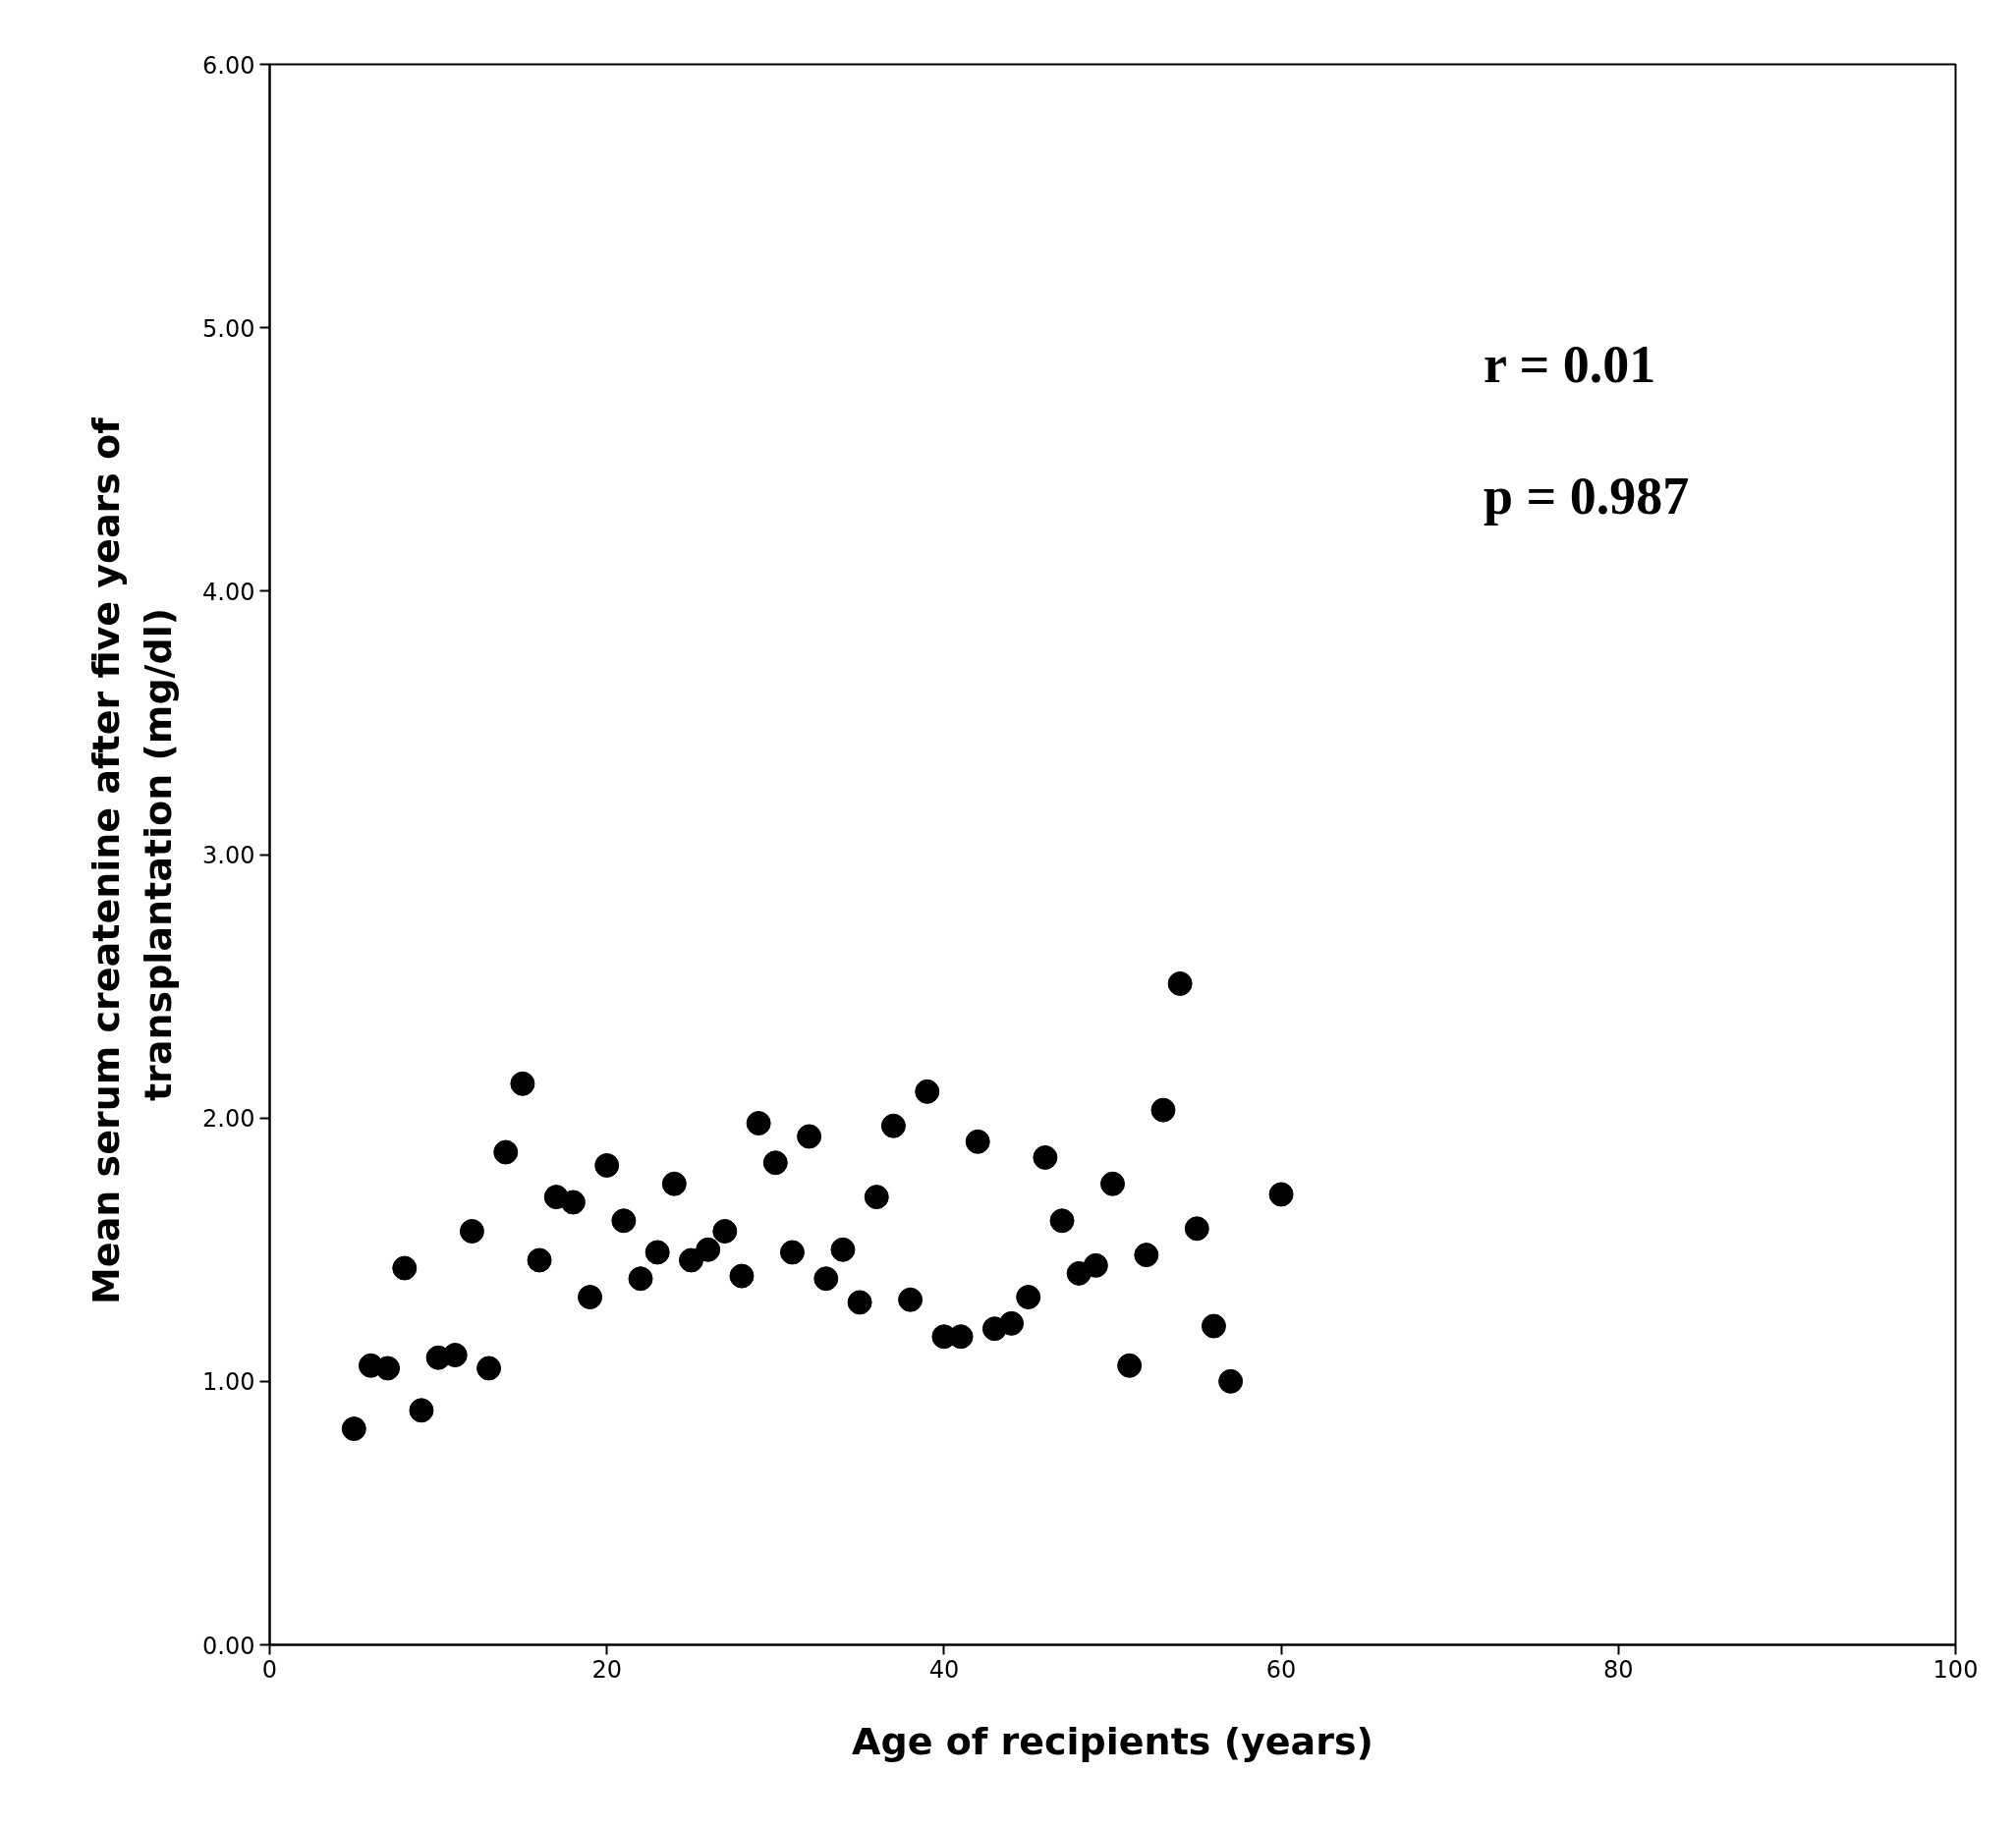 Image resolution: width=2016 pixels, height=1828 pixels. I want to click on x-axis-title: Age of recipients (years), so click(1112, 1741).